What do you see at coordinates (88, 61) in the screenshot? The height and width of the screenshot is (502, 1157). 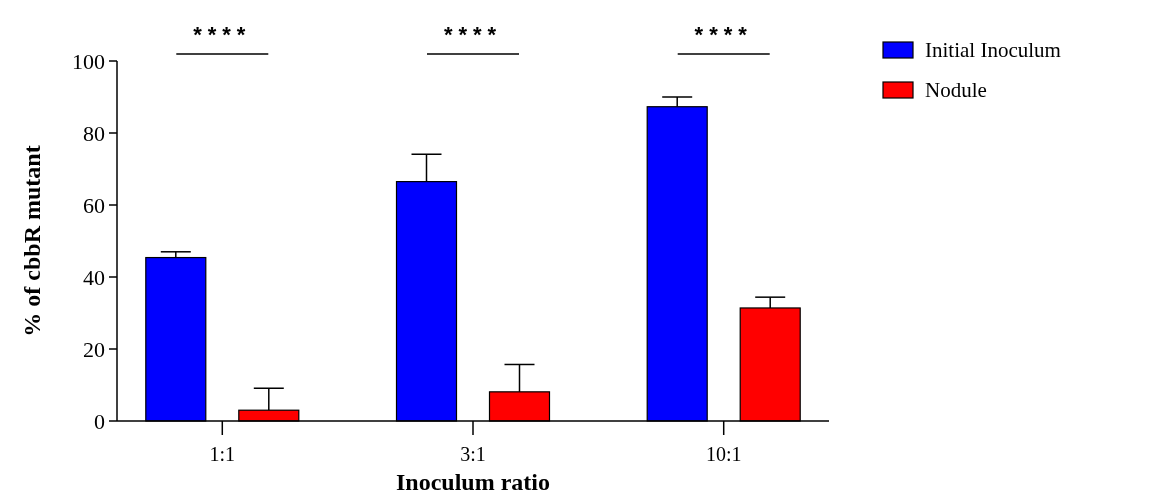 I see `y-tick-label: 100` at bounding box center [88, 61].